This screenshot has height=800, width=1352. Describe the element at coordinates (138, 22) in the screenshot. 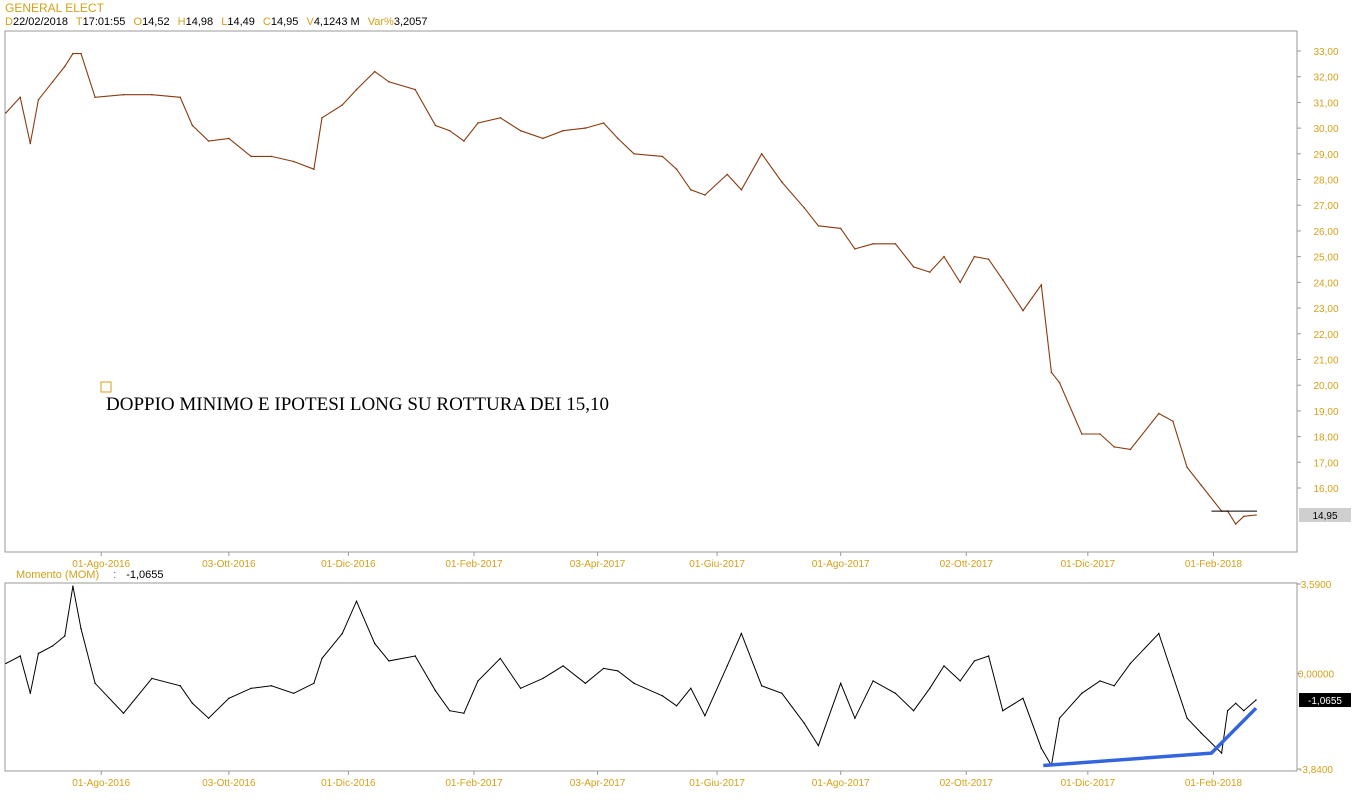

I see `open-key: O` at that location.